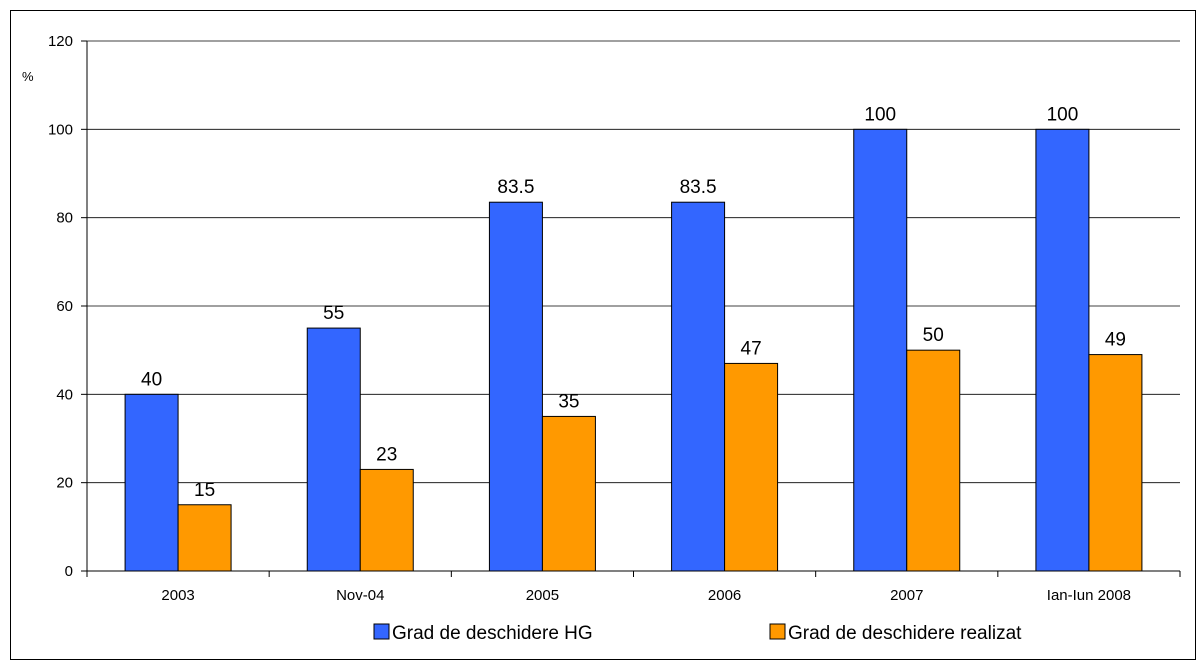 This screenshot has height=660, width=1197. Describe the element at coordinates (1115, 340) in the screenshot. I see `data-label: 49` at that location.